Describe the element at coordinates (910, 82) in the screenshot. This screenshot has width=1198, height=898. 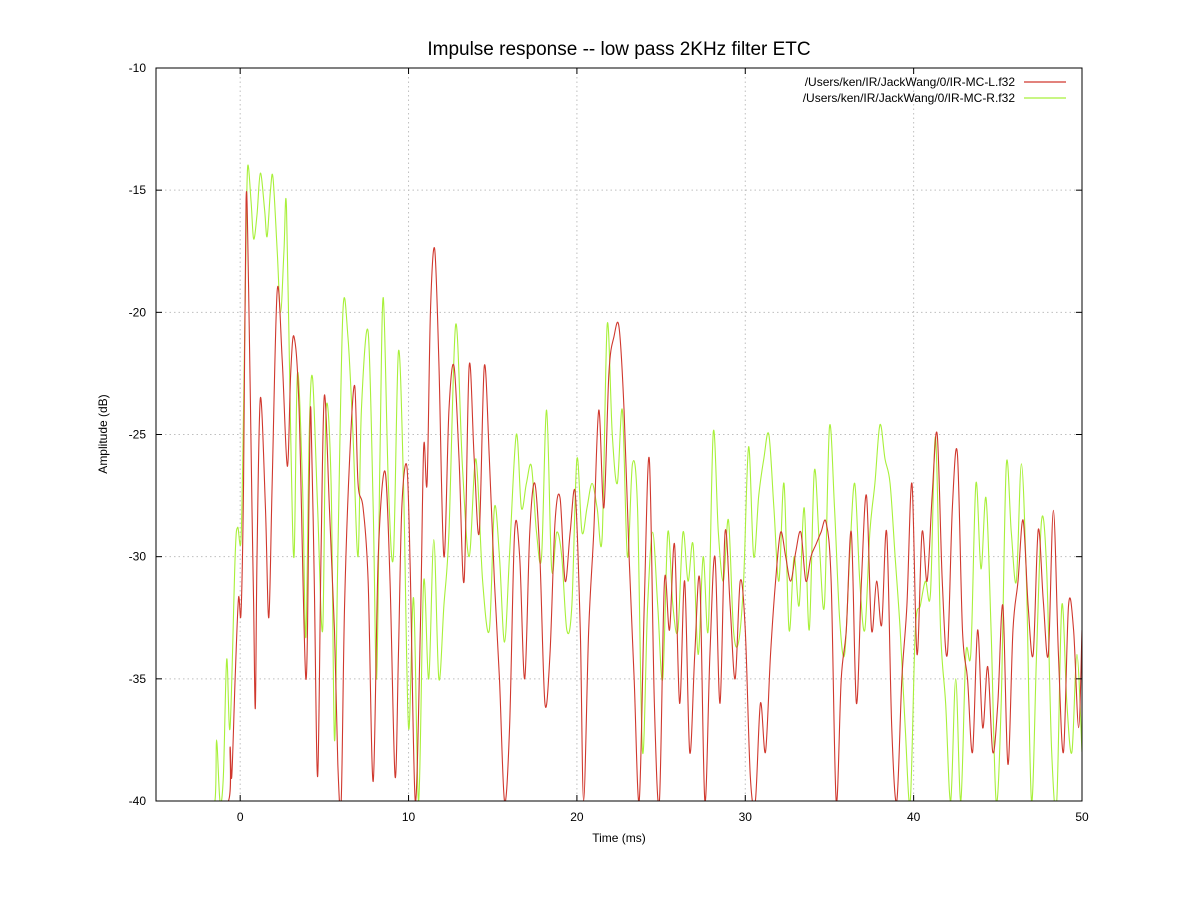
I see `legend-entry-label: /Users/ken/IR/JackWang/0/IR-MC-L.f32` at that location.